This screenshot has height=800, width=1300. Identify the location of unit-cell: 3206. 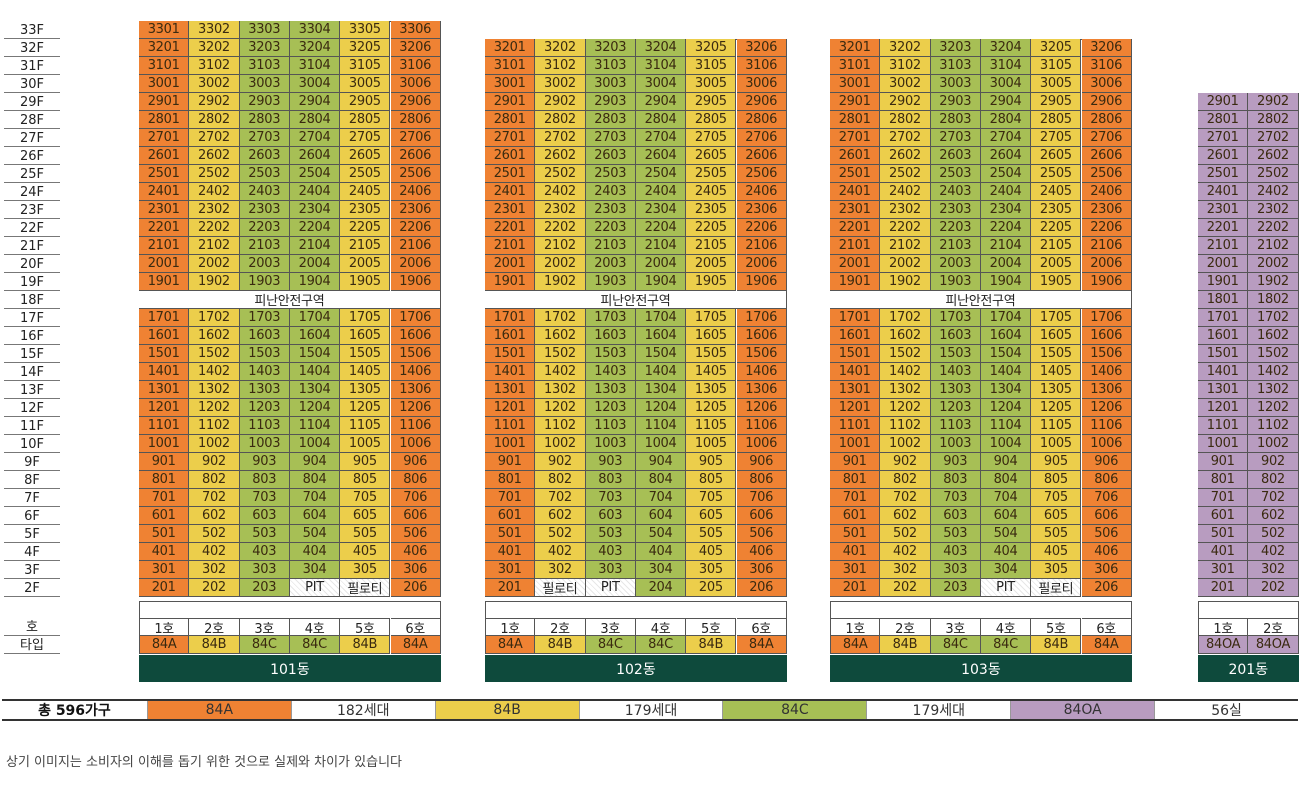
(415, 48).